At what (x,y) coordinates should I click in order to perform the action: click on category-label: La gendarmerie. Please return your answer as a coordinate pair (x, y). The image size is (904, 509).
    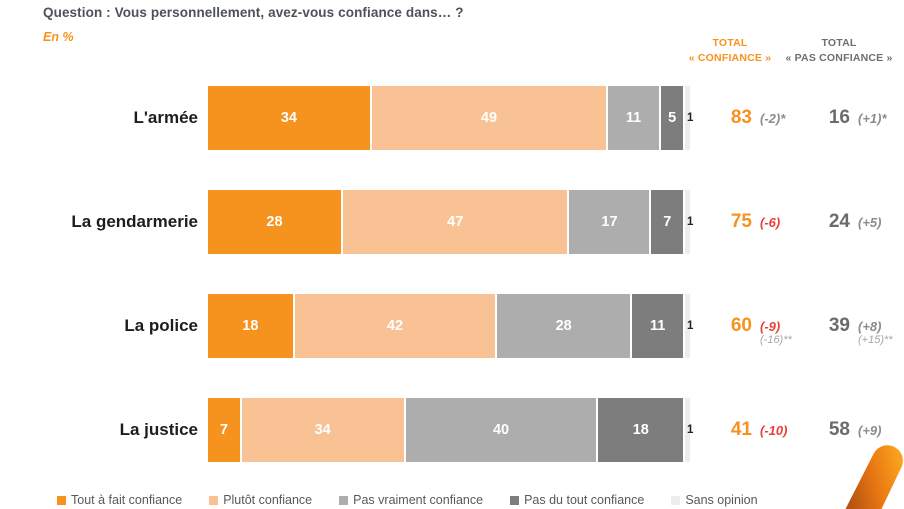
    Looking at the image, I should click on (134, 221).